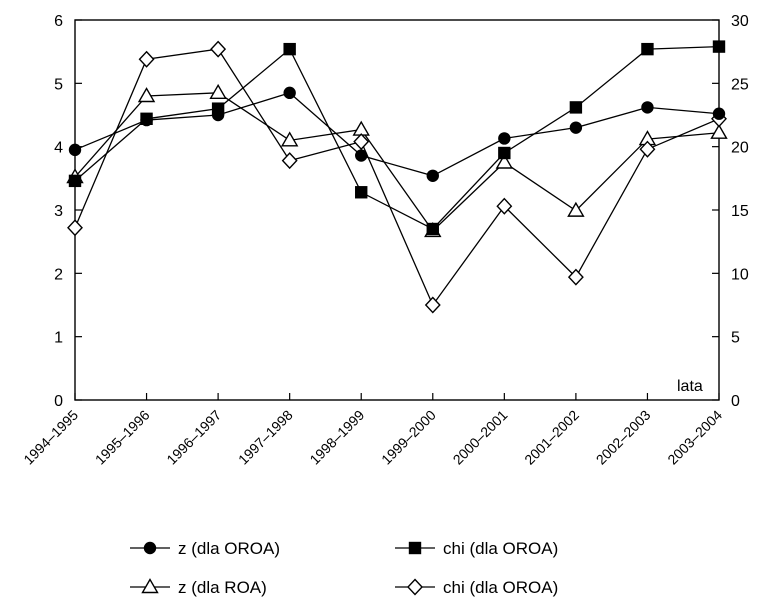  What do you see at coordinates (58, 148) in the screenshot?
I see `y-left-tick-label: 4` at bounding box center [58, 148].